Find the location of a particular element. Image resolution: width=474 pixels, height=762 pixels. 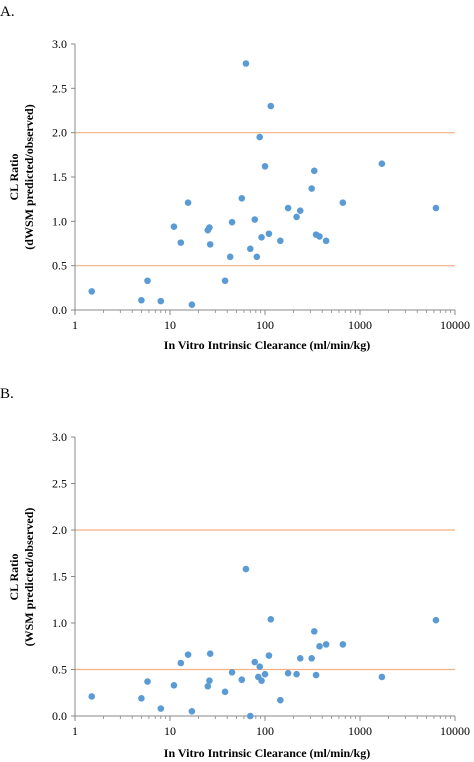

x-axis-label-a: In Vitro Intrinsic Clearance (ml/min/kg) is located at coordinates (267, 345).